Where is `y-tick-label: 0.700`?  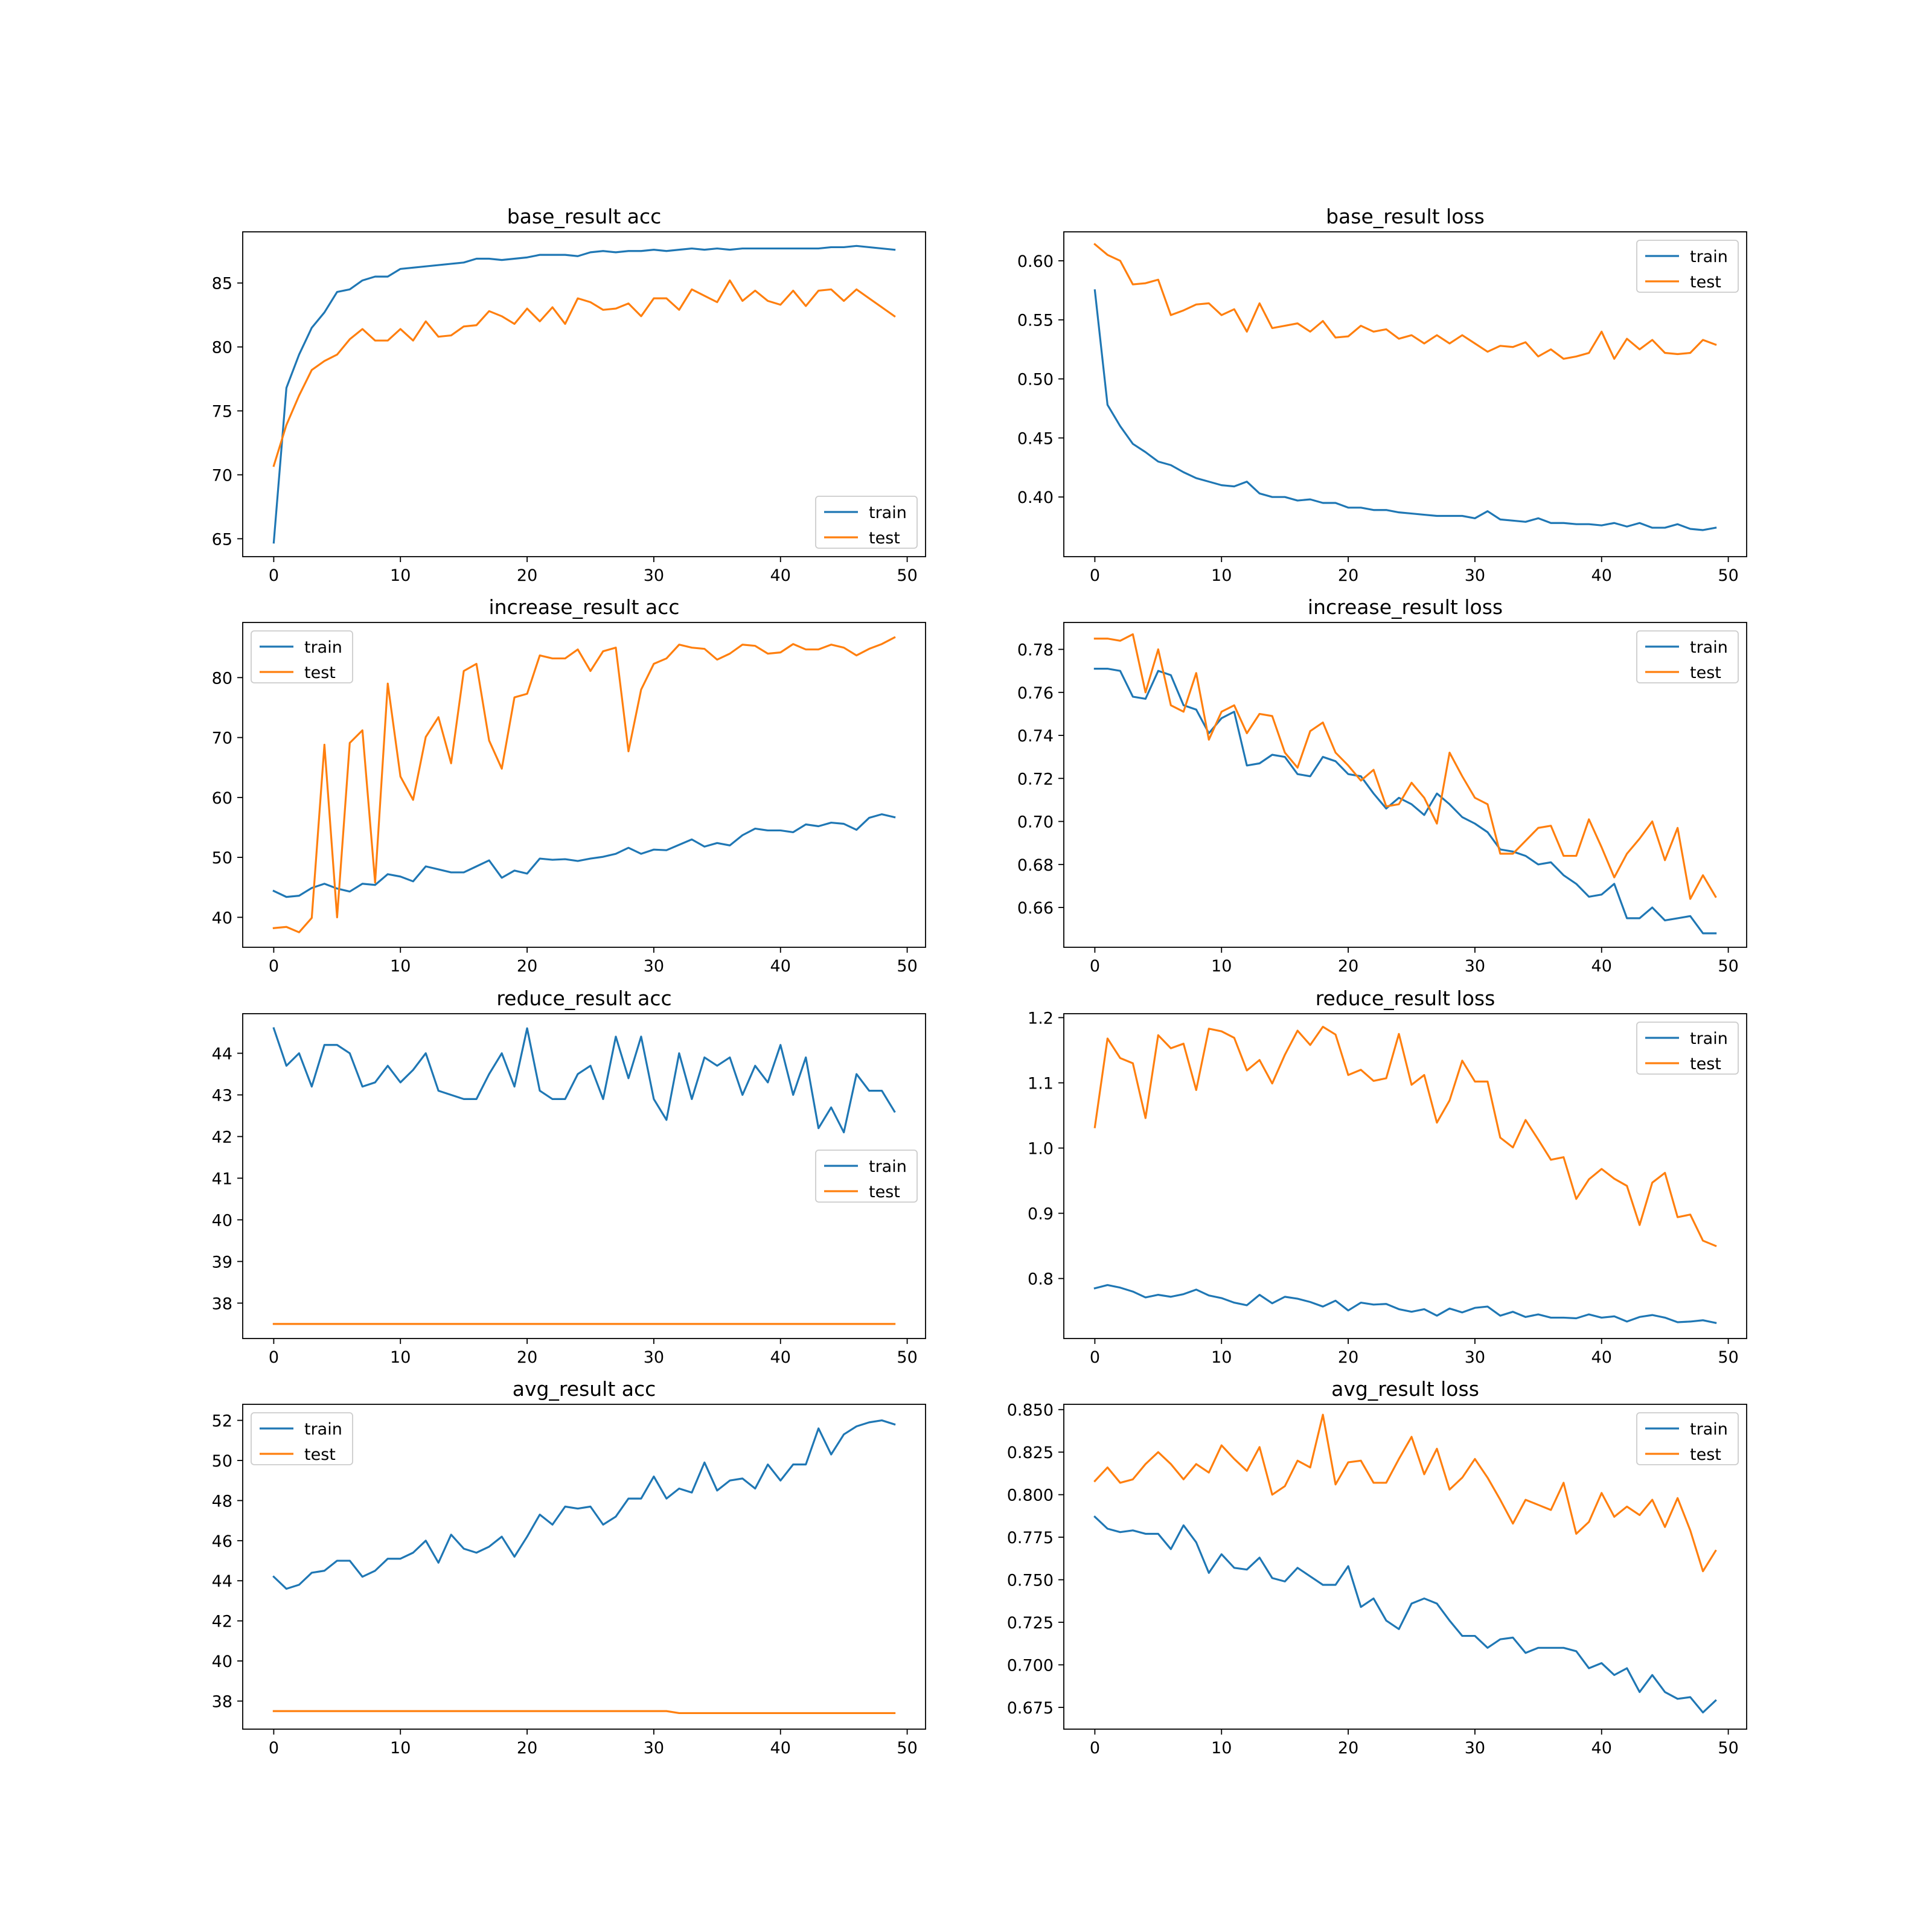 y-tick-label: 0.700 is located at coordinates (1031, 1666).